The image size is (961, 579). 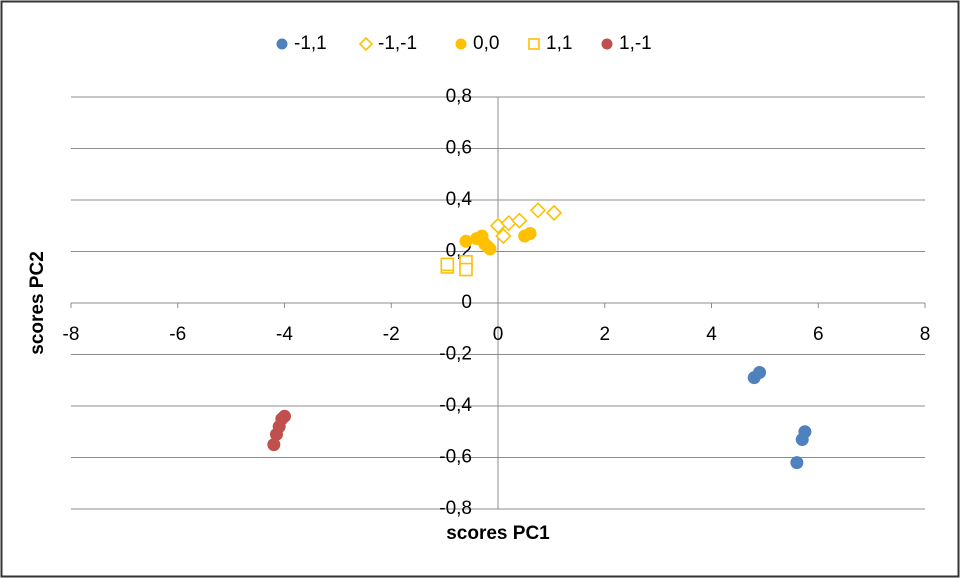 What do you see at coordinates (310, 43) in the screenshot?
I see `legend-label: -1,1` at bounding box center [310, 43].